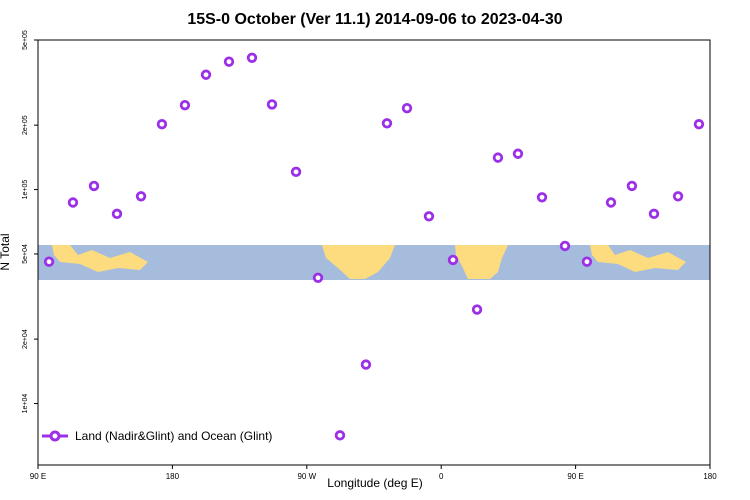 This screenshot has width=750, height=500. I want to click on y-tick-label: 1e+04, so click(25, 404).